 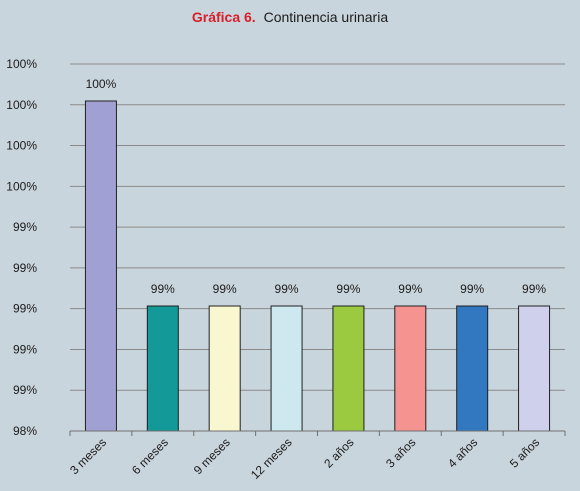 I want to click on x-tick-label: 5 años, so click(x=524, y=452).